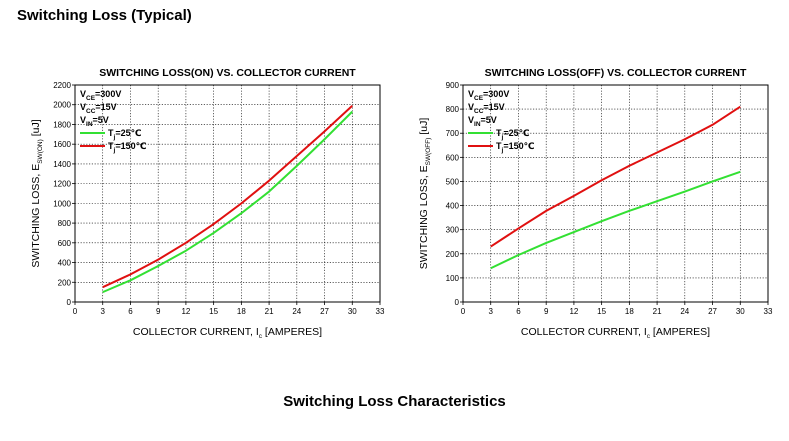  What do you see at coordinates (62, 184) in the screenshot?
I see `y-tick-label: 1200` at bounding box center [62, 184].